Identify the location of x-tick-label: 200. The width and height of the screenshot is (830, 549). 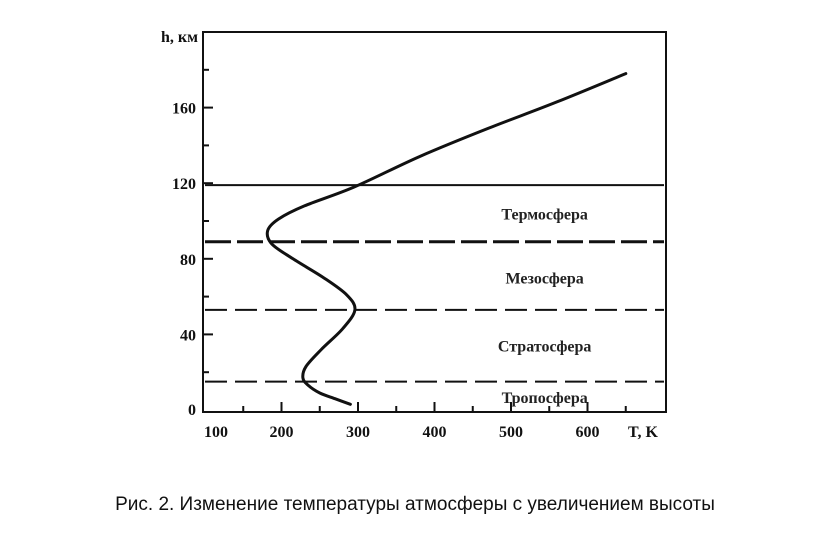
(282, 432).